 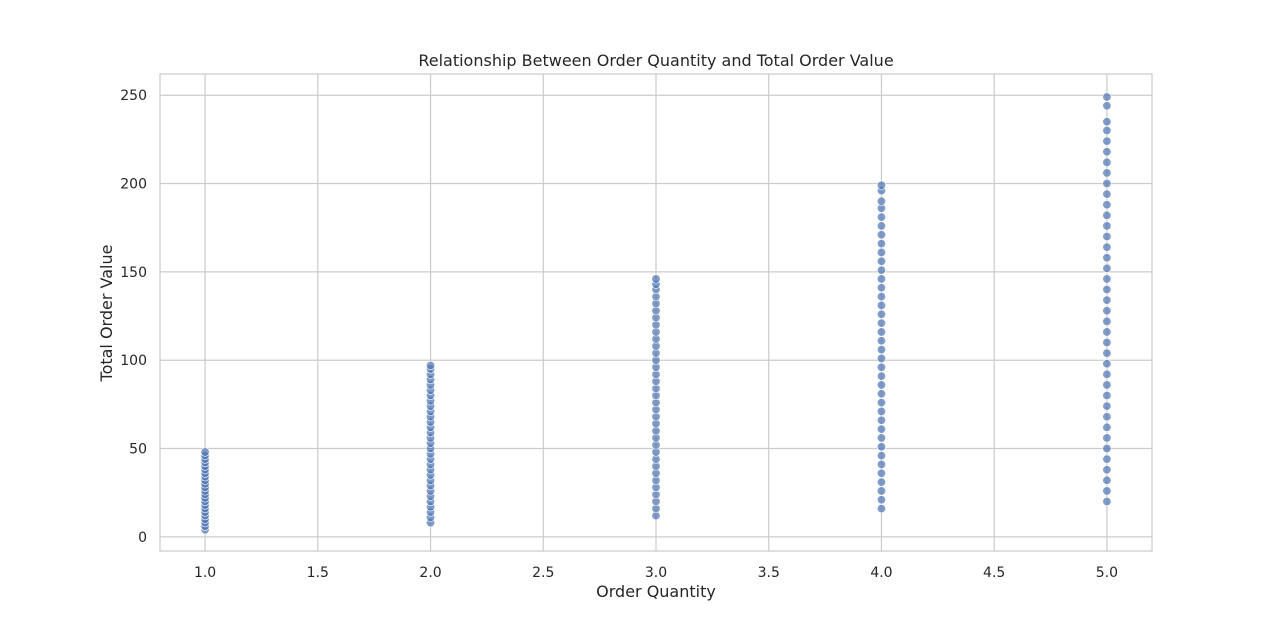 I want to click on y-tick-label: 50, so click(x=138, y=450).